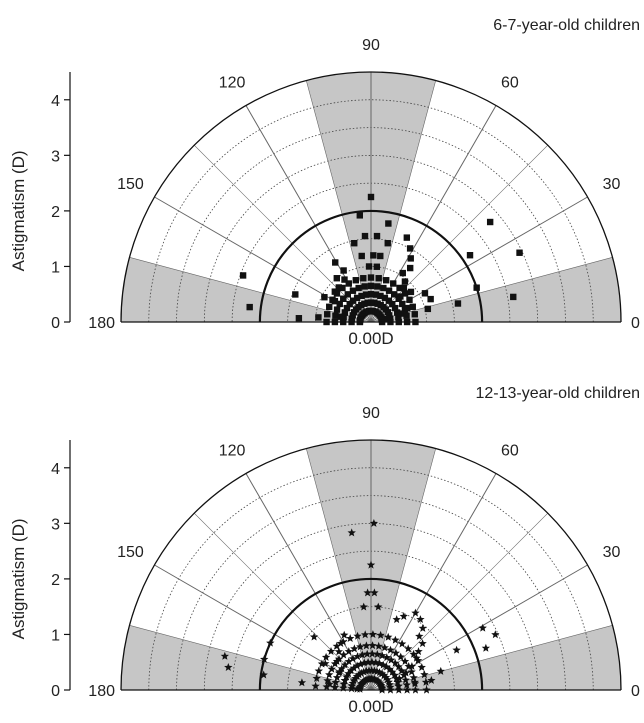 The width and height of the screenshot is (644, 723). Describe the element at coordinates (55, 524) in the screenshot. I see `radial-tick-label: 3` at that location.